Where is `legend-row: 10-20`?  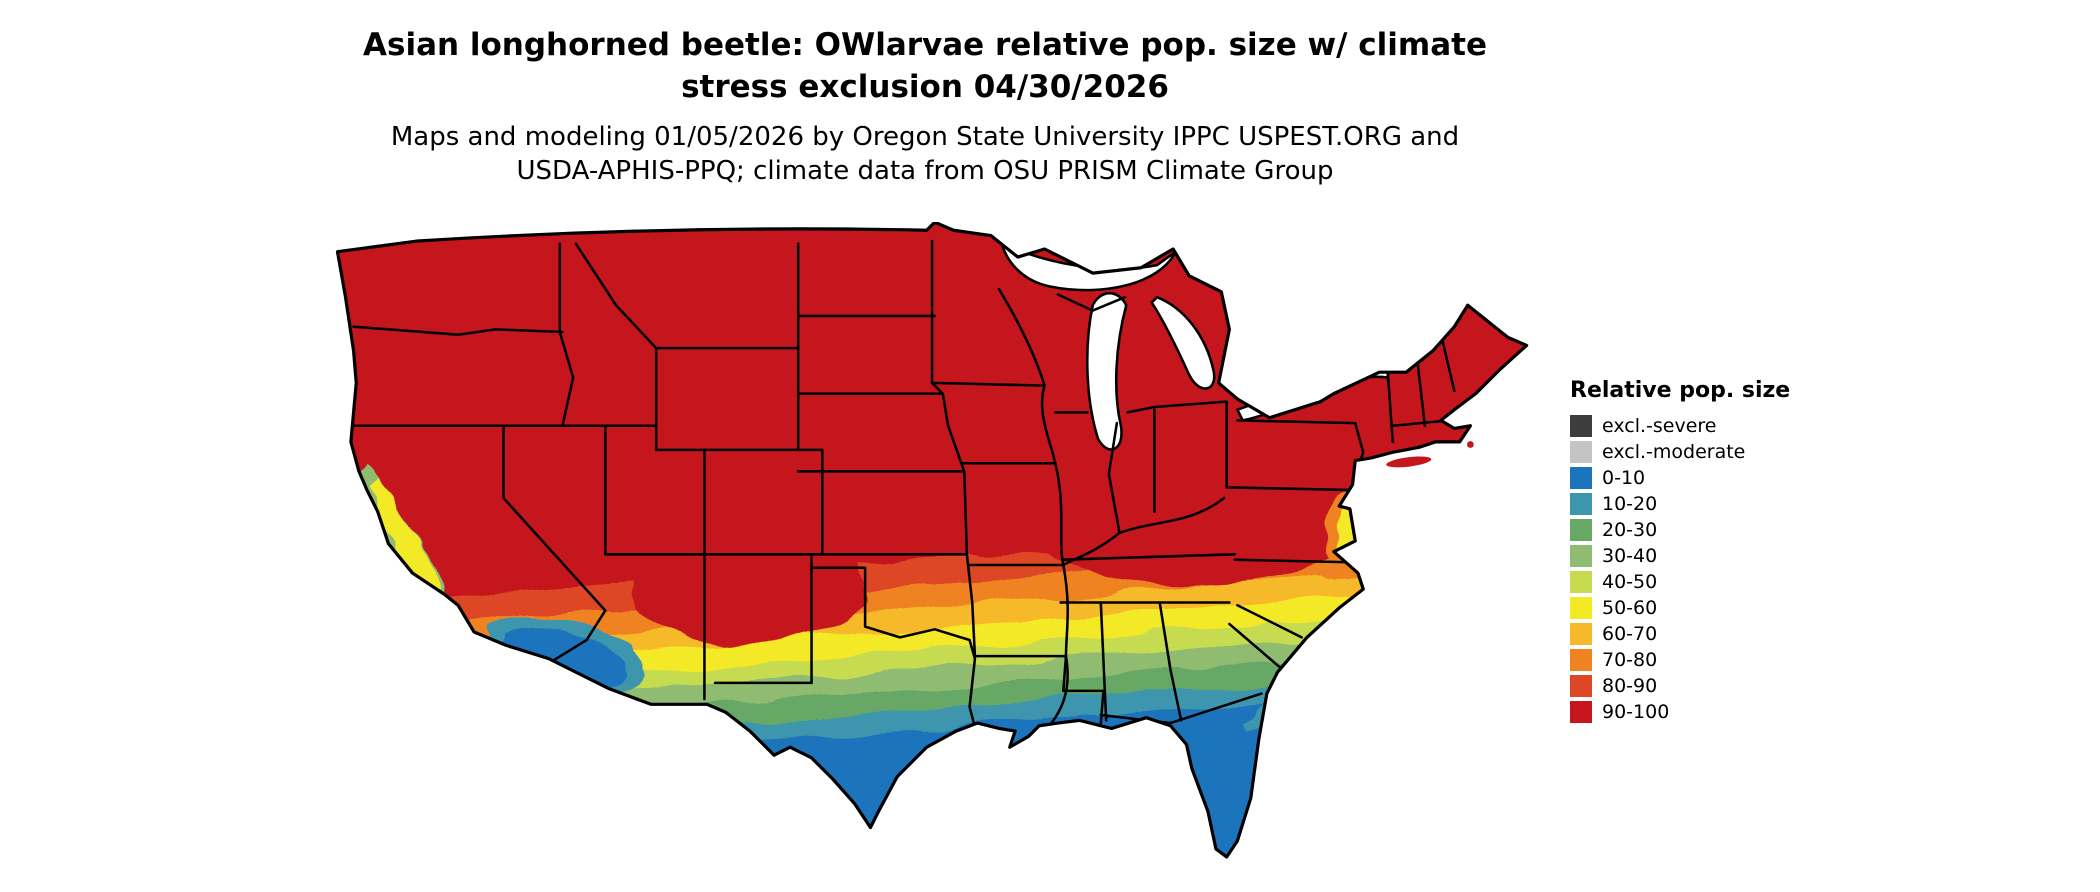
legend-row: 10-20 is located at coordinates (1680, 504).